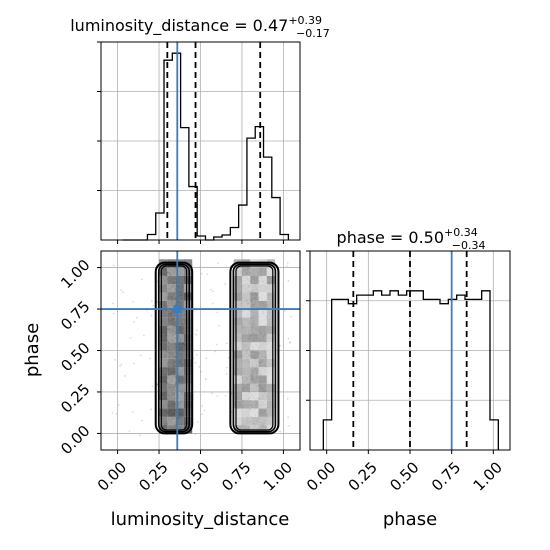 This screenshot has height=550, width=550. Describe the element at coordinates (32, 350) in the screenshot. I see `phase-ylabel: phase` at that location.